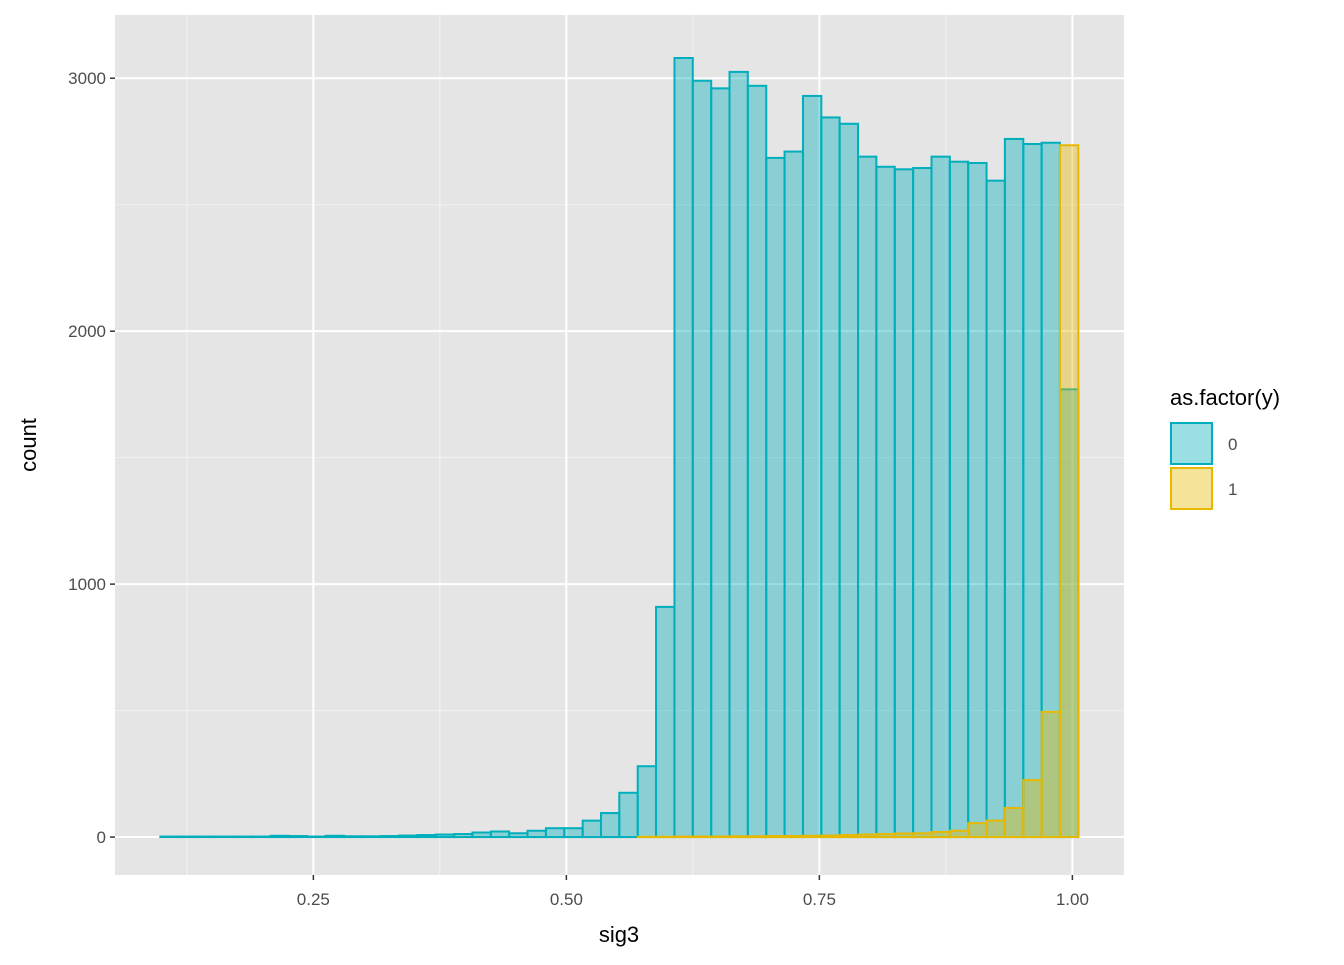 The width and height of the screenshot is (1344, 965). Describe the element at coordinates (1232, 489) in the screenshot. I see `legend-label: 1` at that location.